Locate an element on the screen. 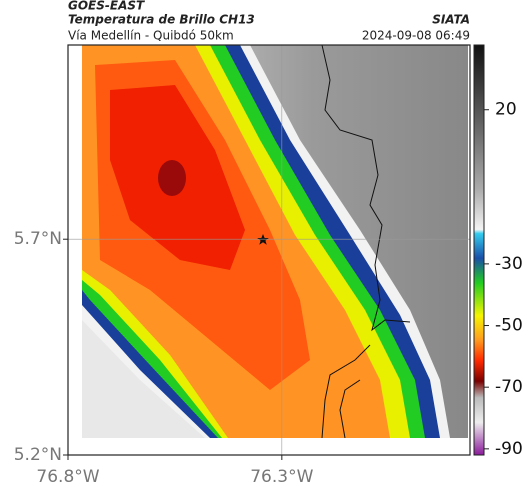 This screenshot has height=495, width=526. core is located at coordinates (172, 178).